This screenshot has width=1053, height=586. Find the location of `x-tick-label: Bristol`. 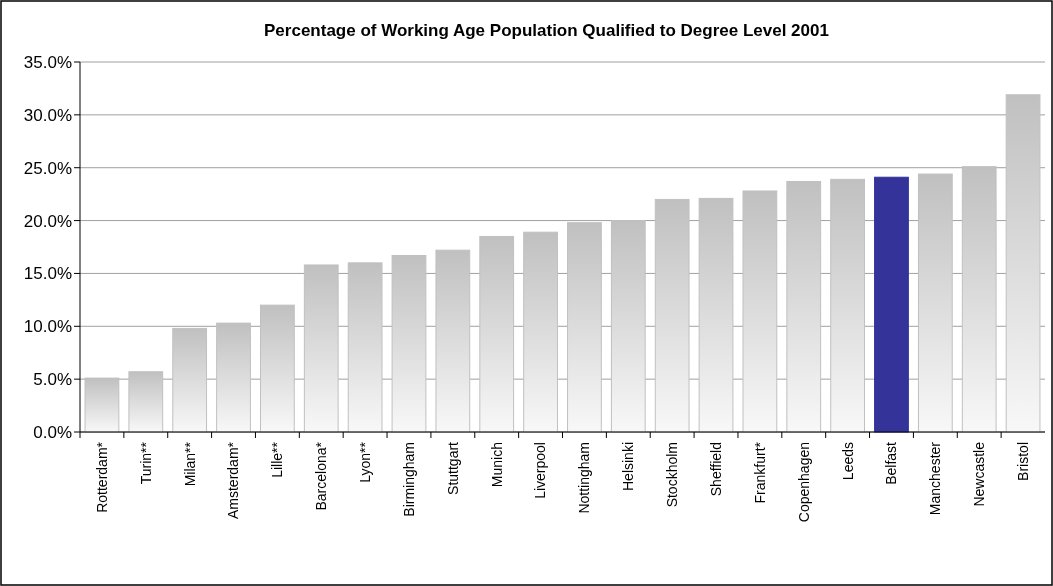

x-tick-label: Bristol is located at coordinates (1022, 461).